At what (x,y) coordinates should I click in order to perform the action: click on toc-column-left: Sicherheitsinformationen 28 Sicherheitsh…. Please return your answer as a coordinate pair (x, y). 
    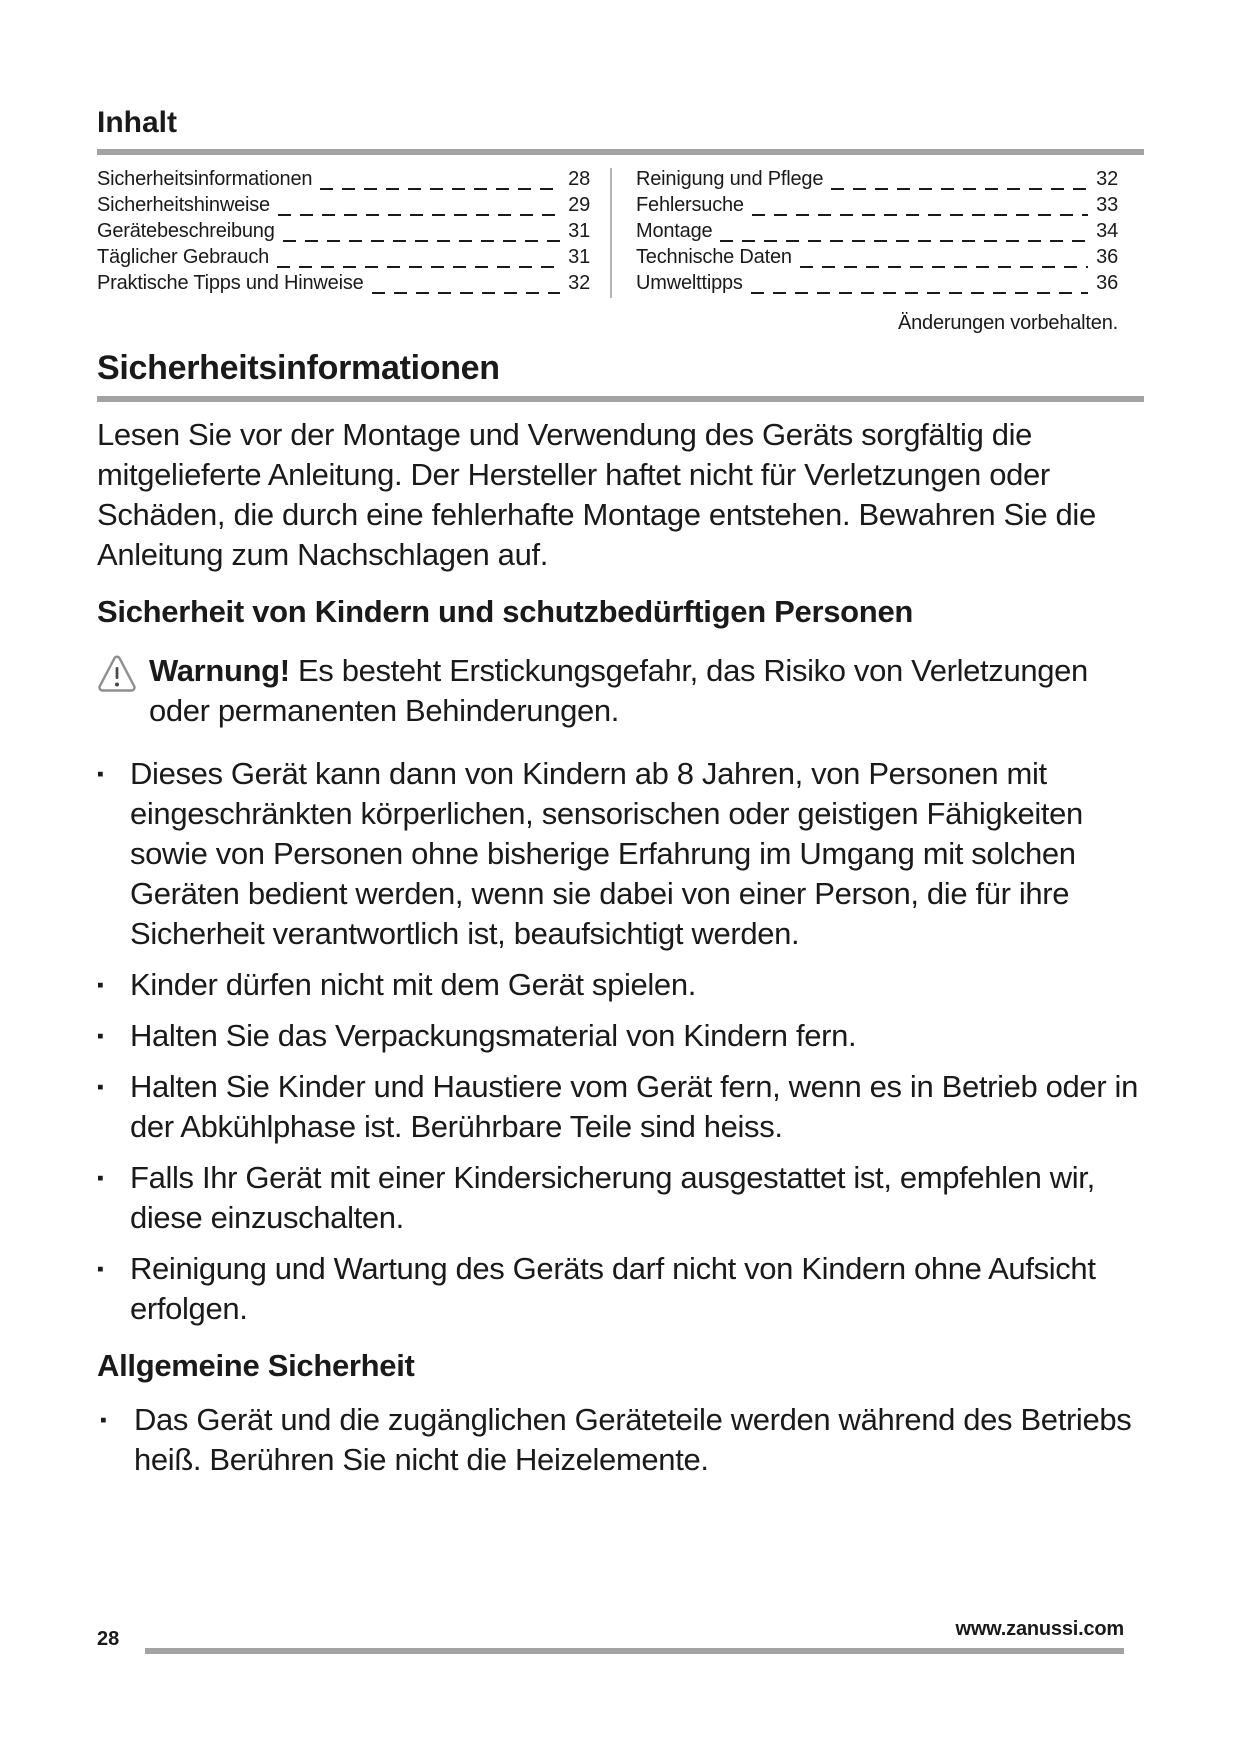
    Looking at the image, I should click on (353, 233).